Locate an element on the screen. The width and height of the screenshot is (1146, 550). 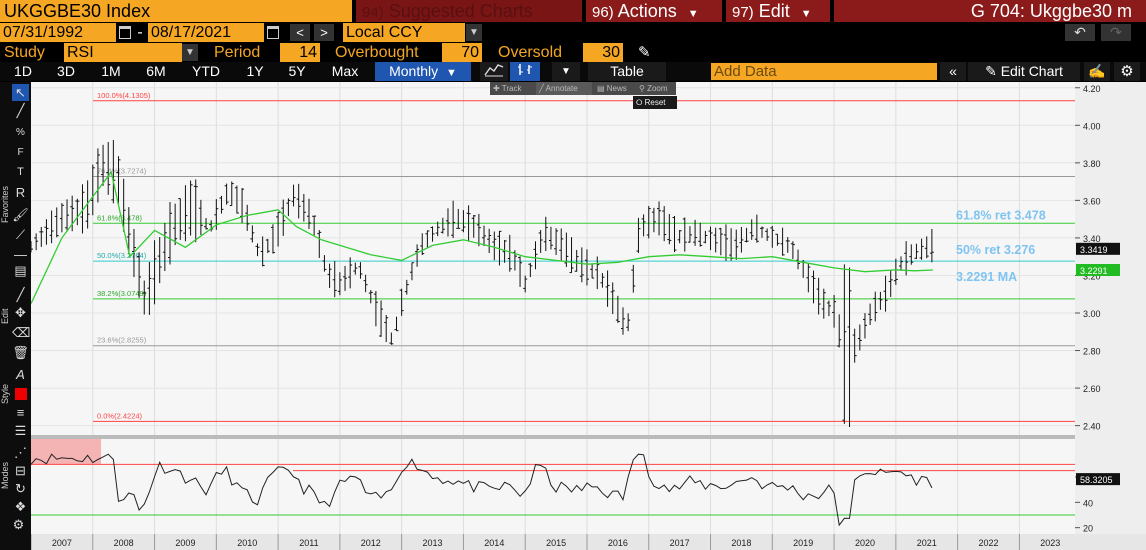
edit-chart-label: Edit Chart is located at coordinates (1031, 71).